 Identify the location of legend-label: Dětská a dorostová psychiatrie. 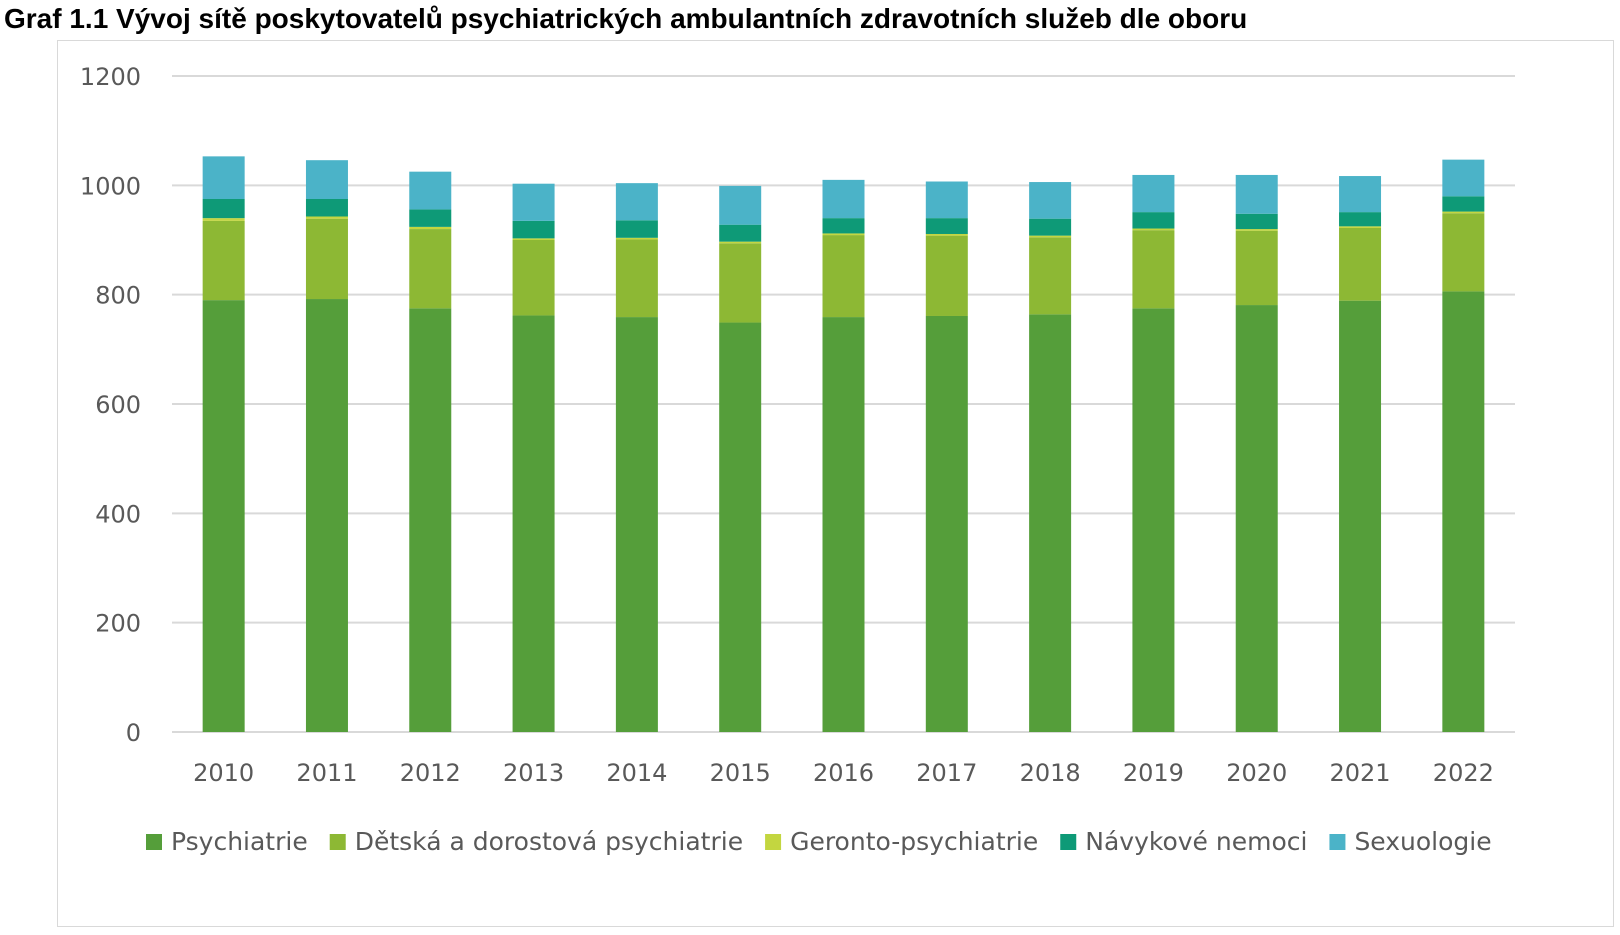
(549, 841).